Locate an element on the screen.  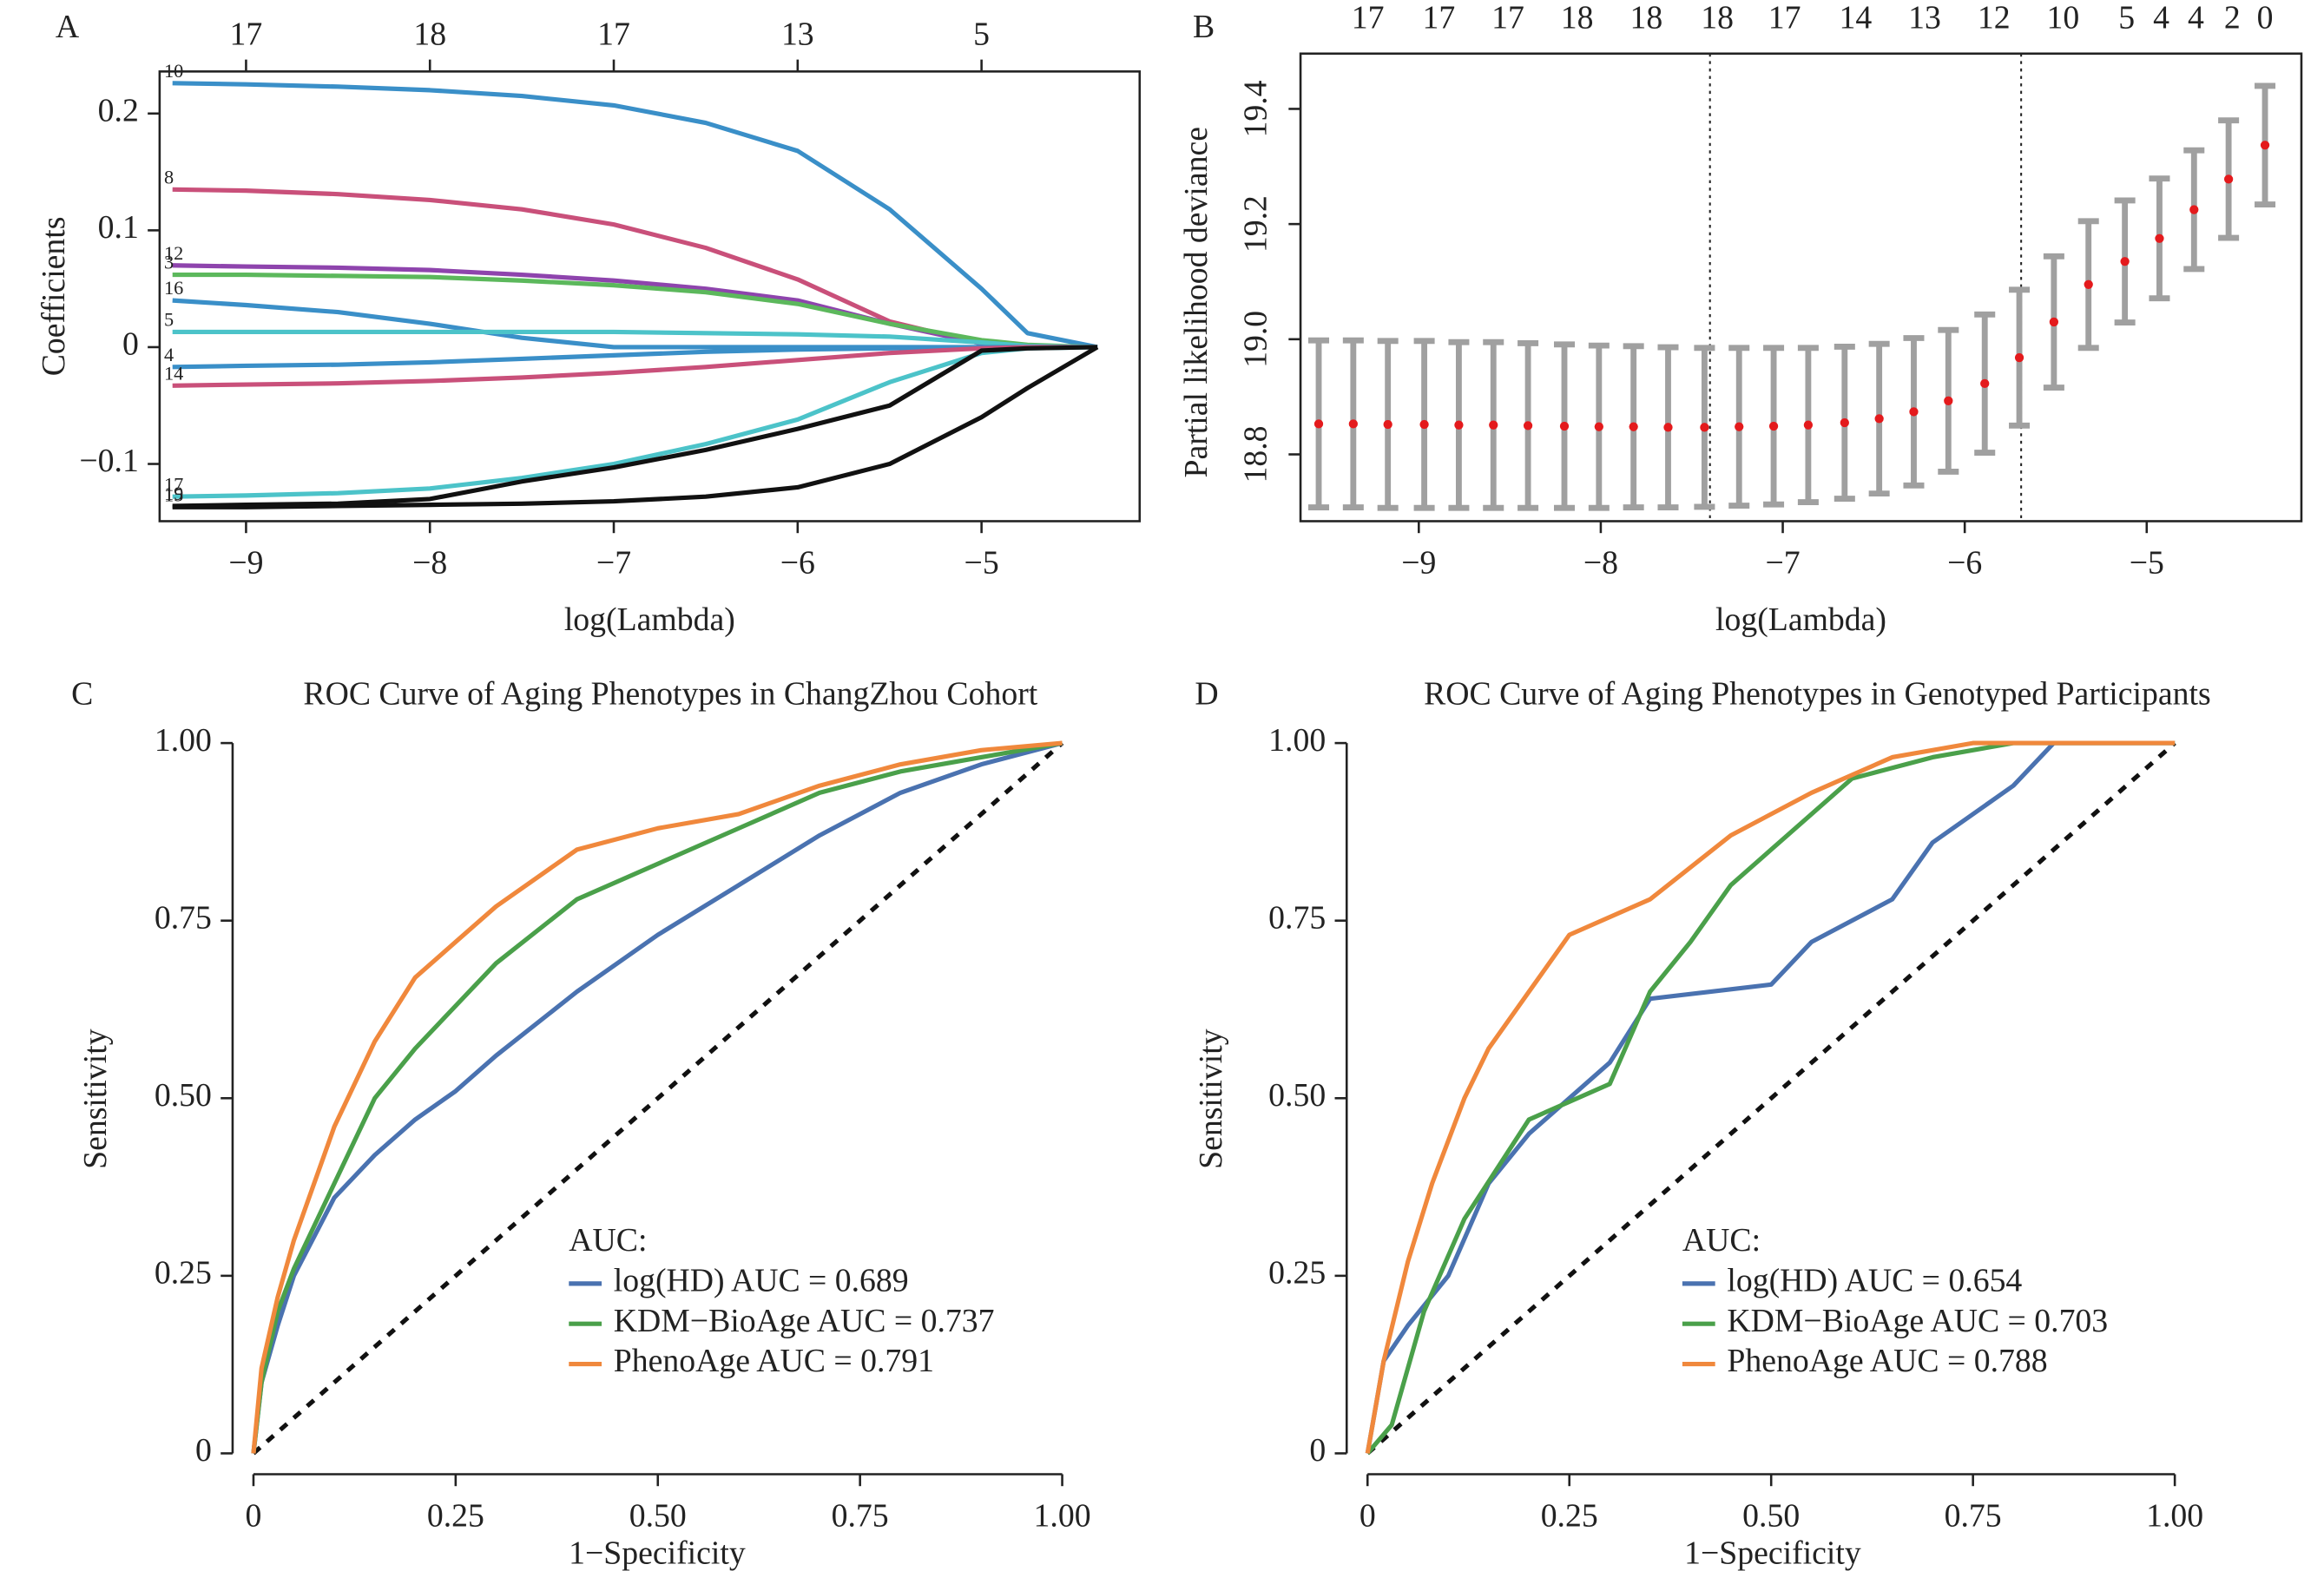
line-label: 4 is located at coordinates (169, 355).